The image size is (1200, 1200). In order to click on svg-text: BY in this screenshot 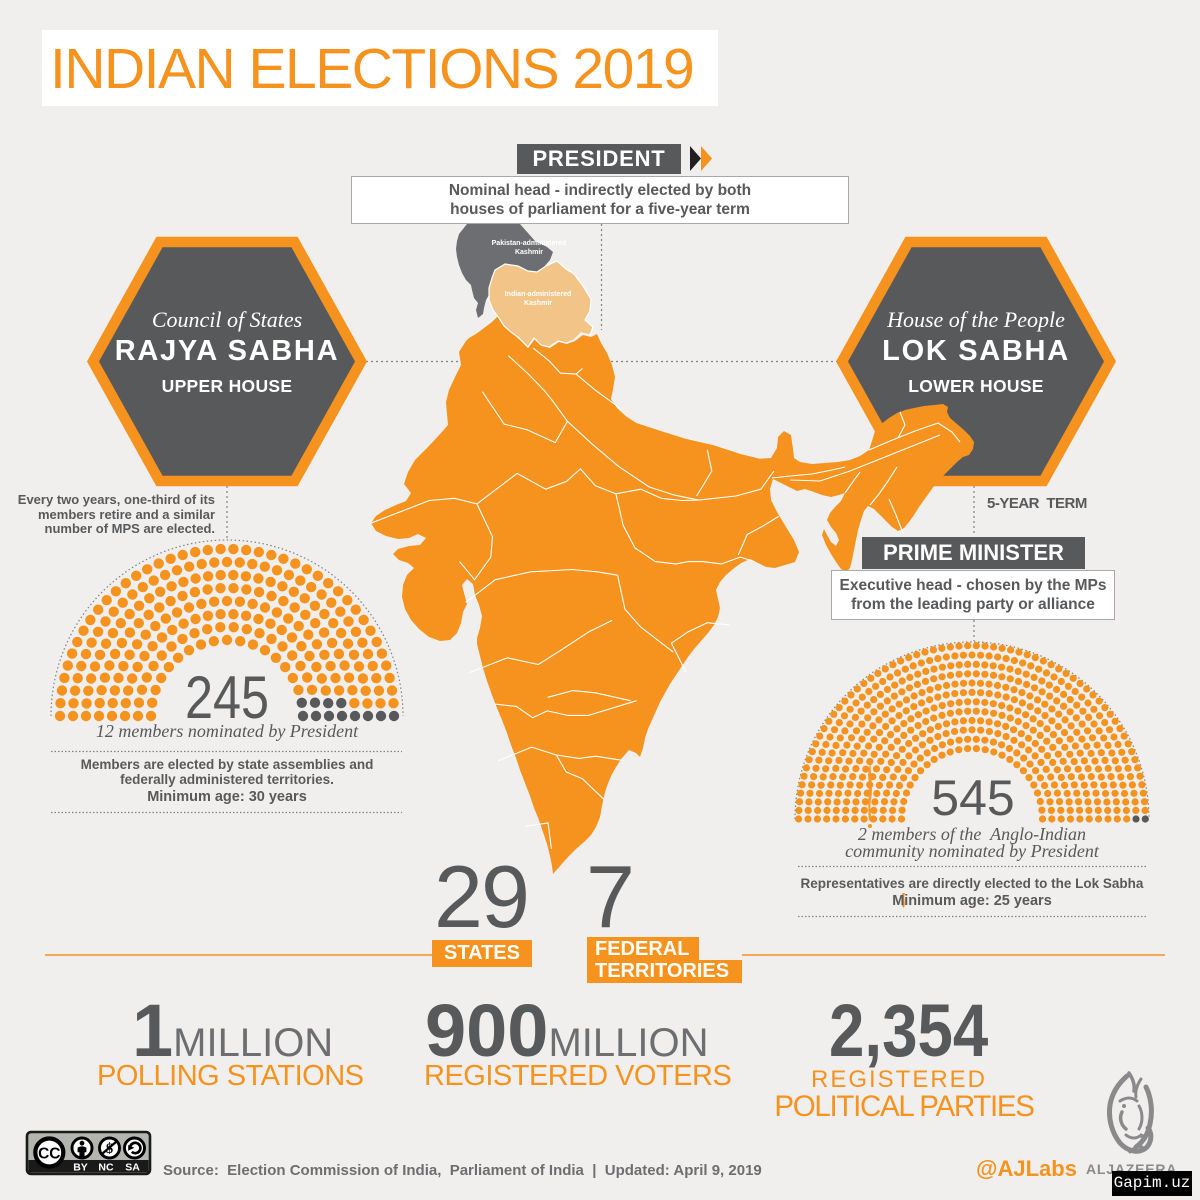, I will do `click(80, 1168)`.